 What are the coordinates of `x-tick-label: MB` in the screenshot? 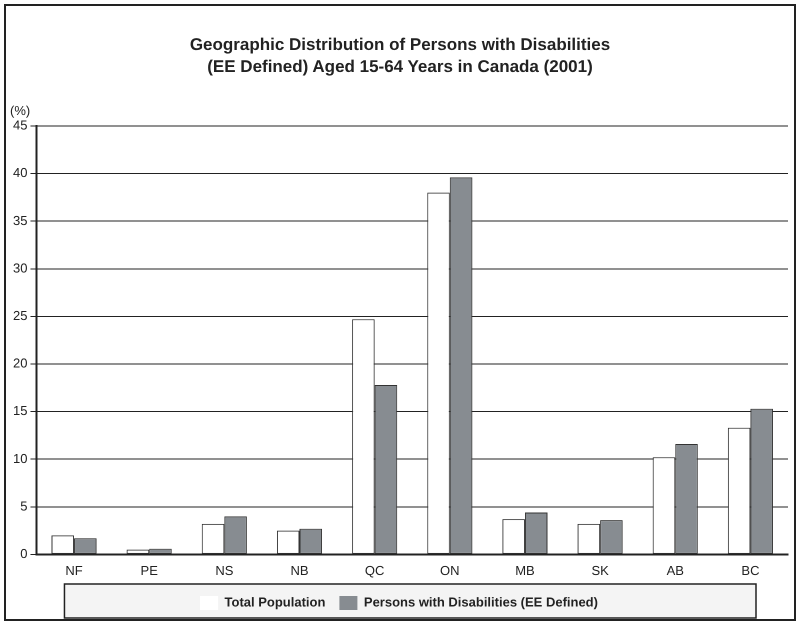 It's located at (525, 570).